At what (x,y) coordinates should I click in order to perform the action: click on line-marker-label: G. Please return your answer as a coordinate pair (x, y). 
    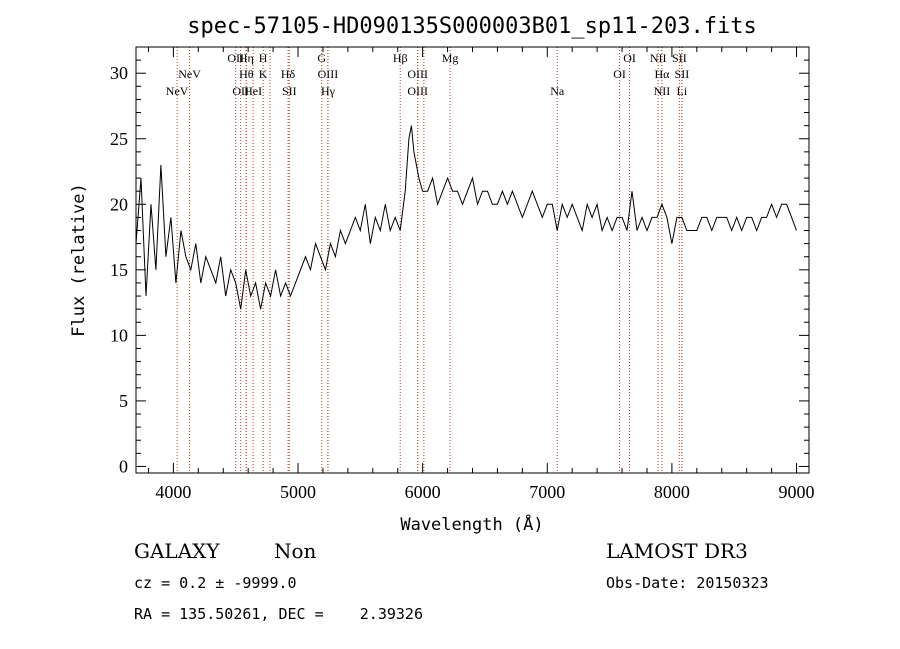
    Looking at the image, I should click on (321, 58).